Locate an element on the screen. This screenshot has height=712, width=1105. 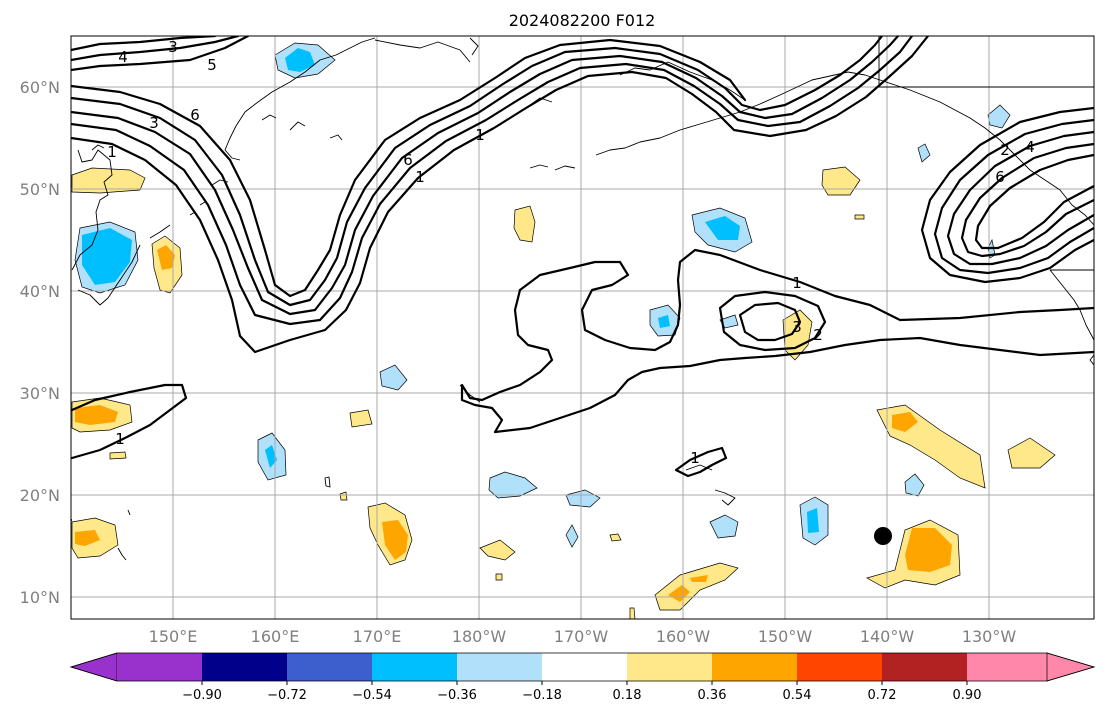
latitude-labels: 60°N 50°N 40°N 30°N 20°N 10°N is located at coordinates (40, 342).